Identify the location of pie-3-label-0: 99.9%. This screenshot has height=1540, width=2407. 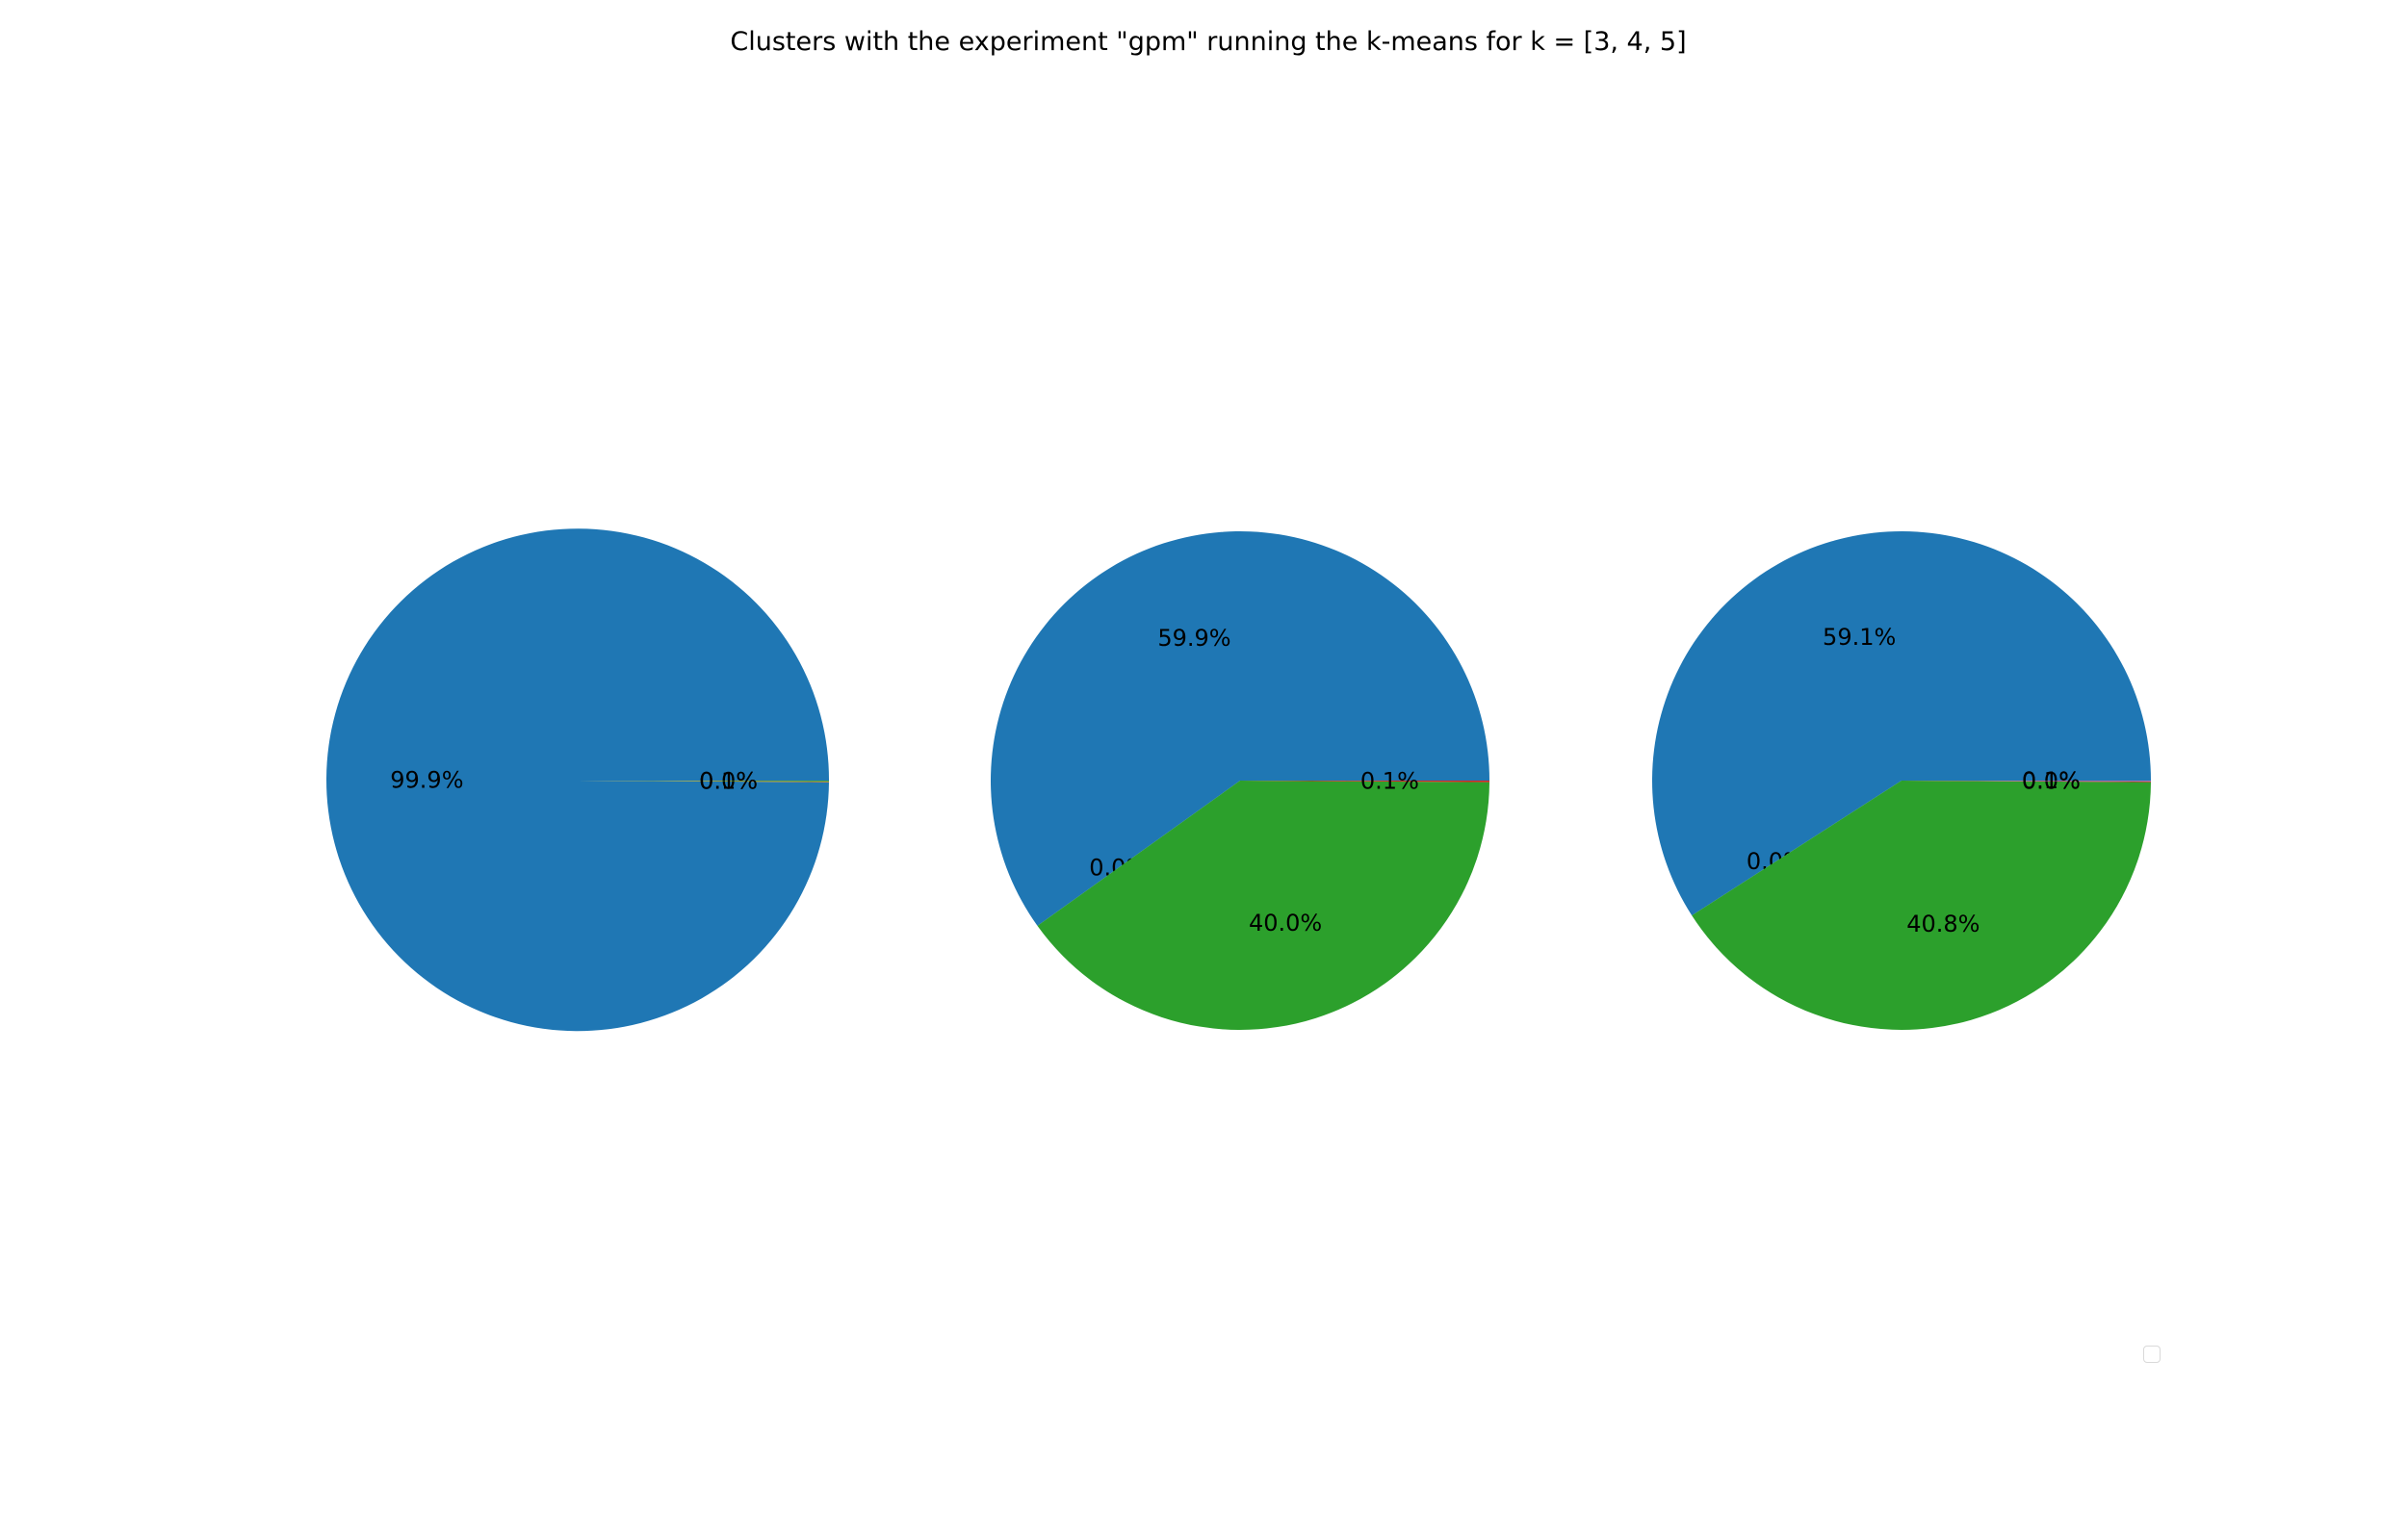
(426, 780).